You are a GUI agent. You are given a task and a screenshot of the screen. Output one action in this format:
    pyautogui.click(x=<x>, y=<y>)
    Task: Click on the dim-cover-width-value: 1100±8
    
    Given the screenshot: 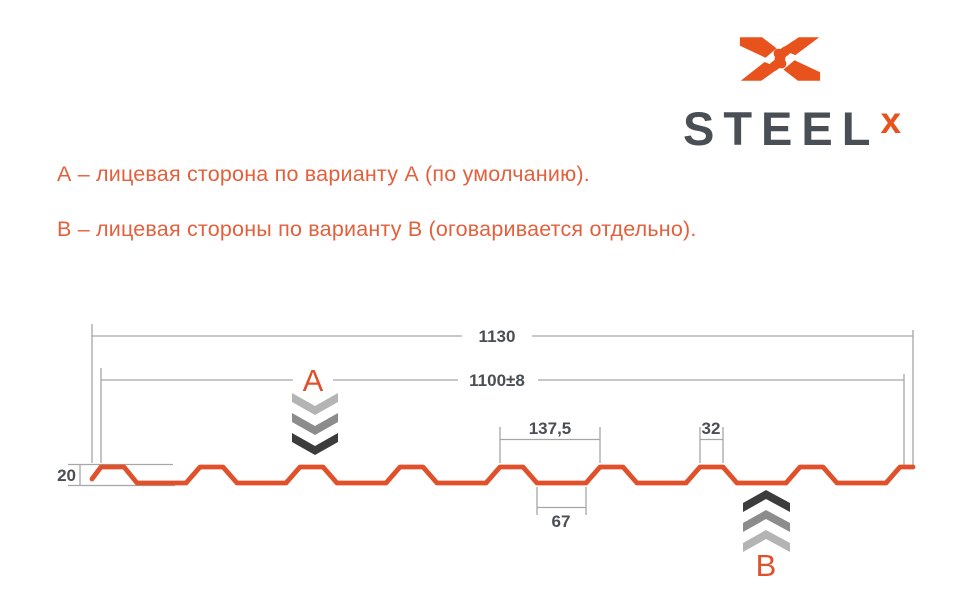 What is the action you would take?
    pyautogui.click(x=497, y=380)
    